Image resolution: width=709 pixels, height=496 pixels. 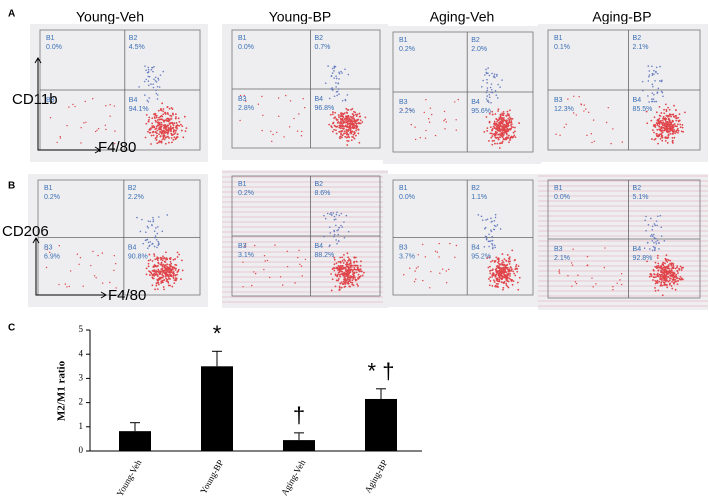 I want to click on quadrant-percent: 1.1%, so click(x=479, y=197).